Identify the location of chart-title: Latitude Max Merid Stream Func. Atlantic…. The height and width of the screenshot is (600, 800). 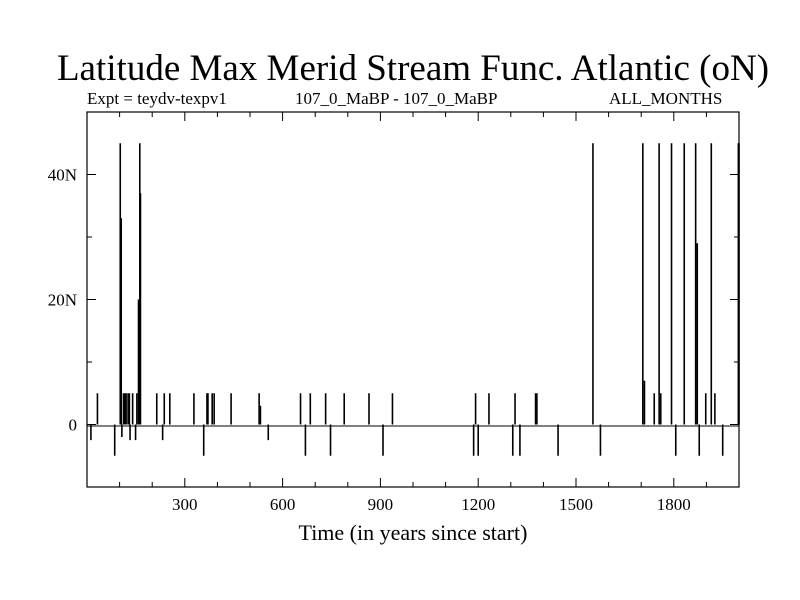
(413, 68).